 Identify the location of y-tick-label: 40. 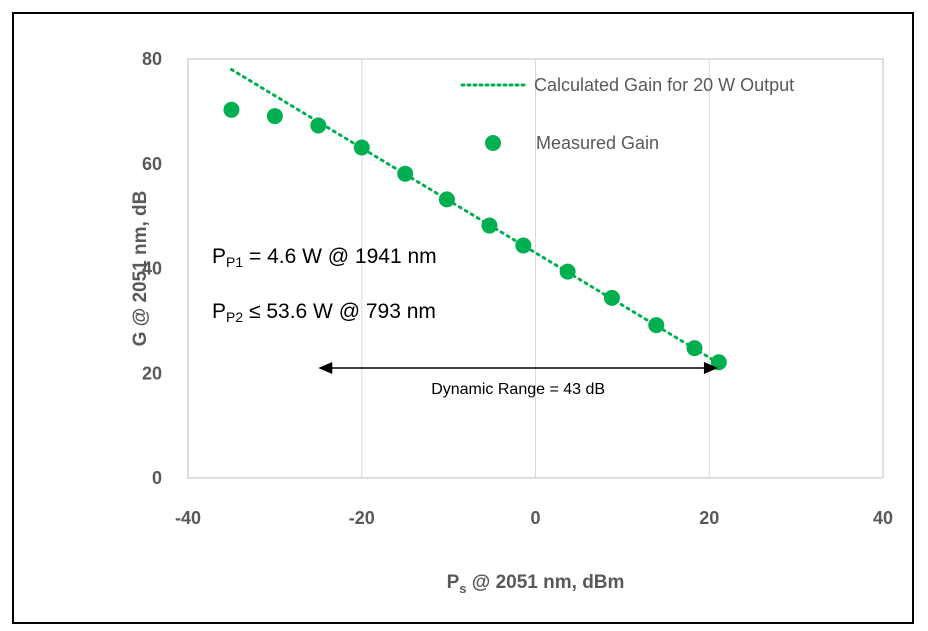
(152, 269).